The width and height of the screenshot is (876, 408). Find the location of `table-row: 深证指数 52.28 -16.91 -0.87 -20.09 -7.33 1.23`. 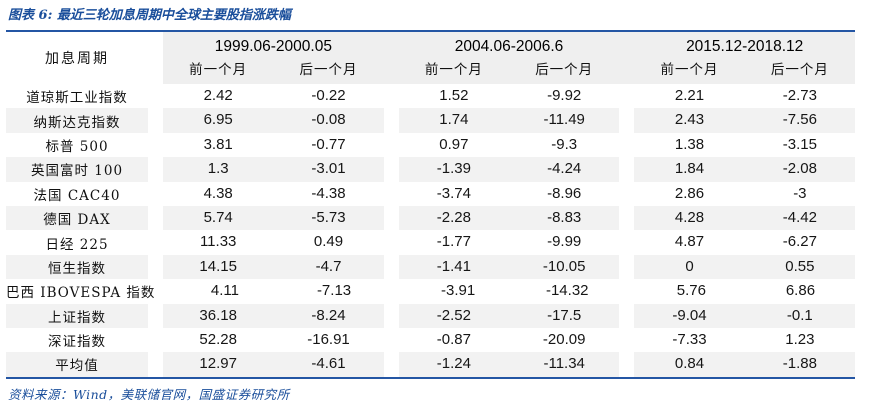

table-row: 深证指数 52.28 -16.91 -0.87 -20.09 -7.33 1.23 is located at coordinates (431, 340).